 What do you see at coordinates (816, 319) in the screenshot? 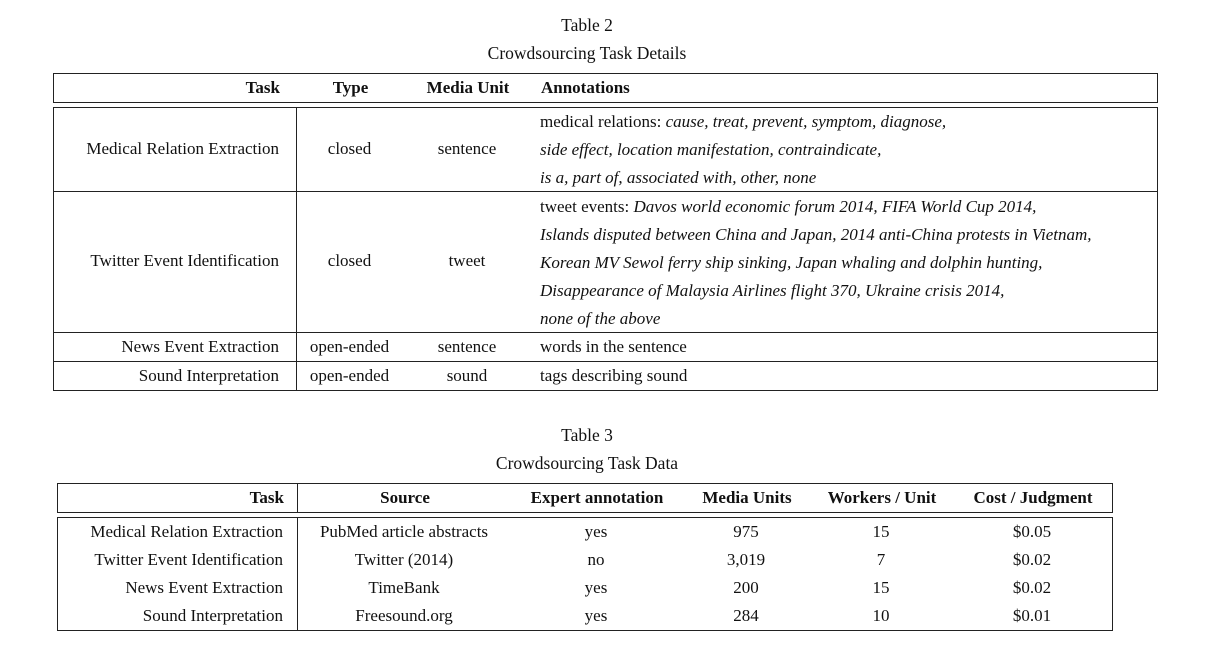
I see `annotation-line: none of the above` at bounding box center [816, 319].